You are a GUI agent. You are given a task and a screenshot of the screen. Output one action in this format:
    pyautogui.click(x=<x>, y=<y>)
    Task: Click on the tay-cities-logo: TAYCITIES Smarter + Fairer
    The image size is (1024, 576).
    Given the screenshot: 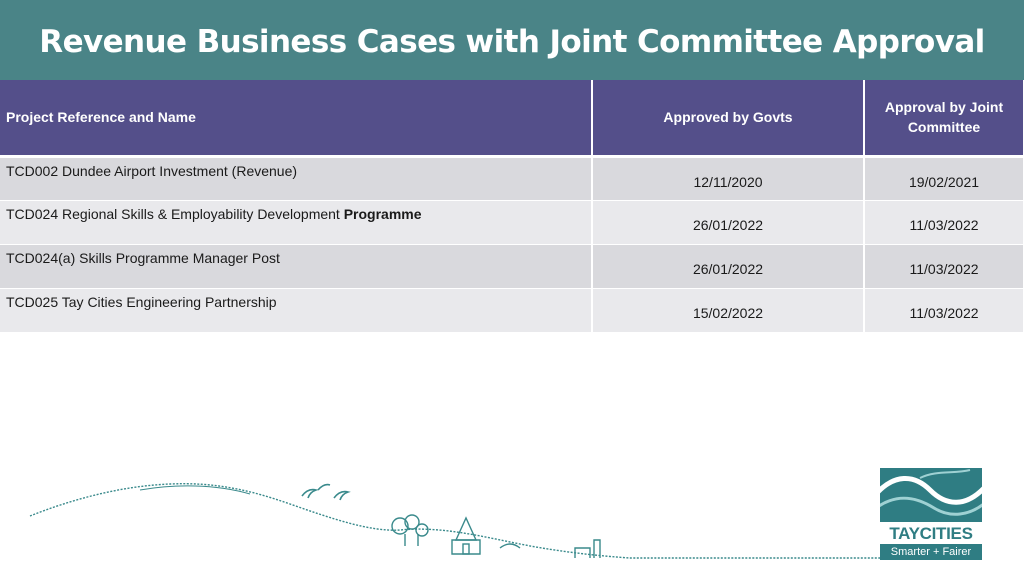 What is the action you would take?
    pyautogui.click(x=931, y=515)
    